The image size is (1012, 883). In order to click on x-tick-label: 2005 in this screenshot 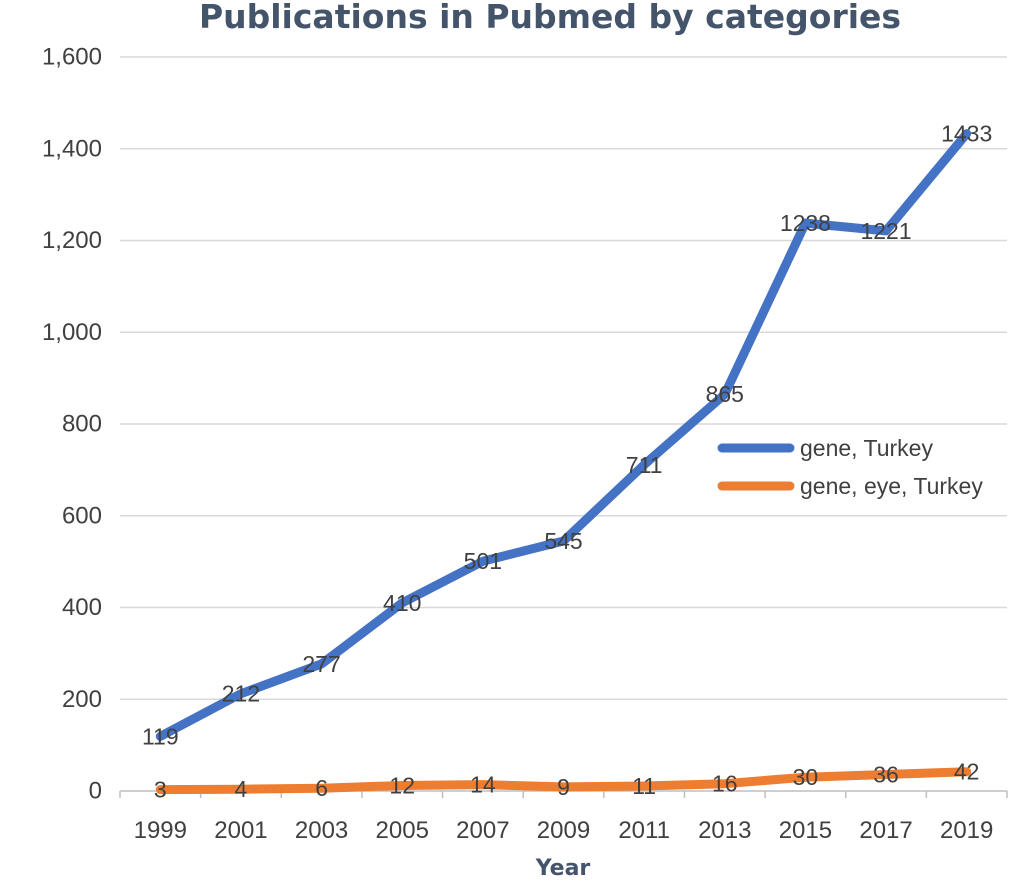, I will do `click(402, 830)`.